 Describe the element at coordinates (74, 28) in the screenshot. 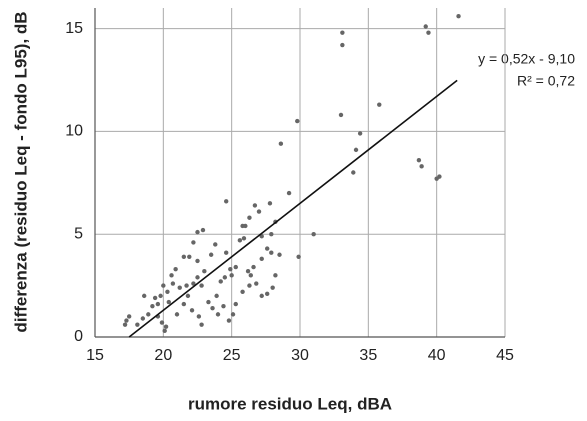

I see `y-tick-label: 15` at that location.